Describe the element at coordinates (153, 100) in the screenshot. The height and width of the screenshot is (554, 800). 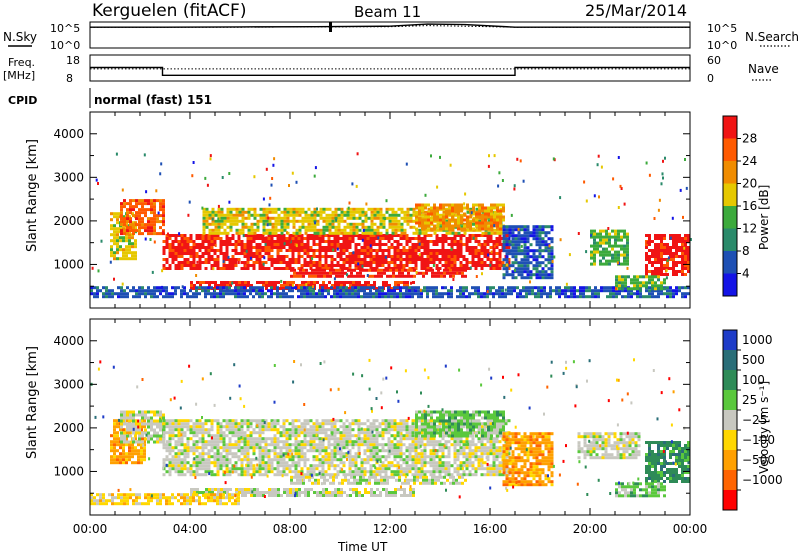
I see `cpid-value: normal (fast) 151` at that location.